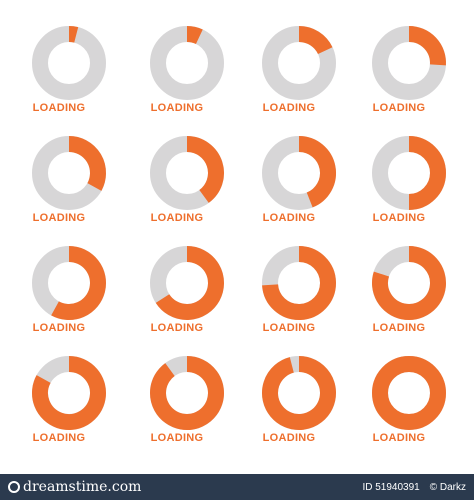 The image size is (474, 500). Describe the element at coordinates (391, 487) in the screenshot. I see `image-id: ID 51940391` at that location.